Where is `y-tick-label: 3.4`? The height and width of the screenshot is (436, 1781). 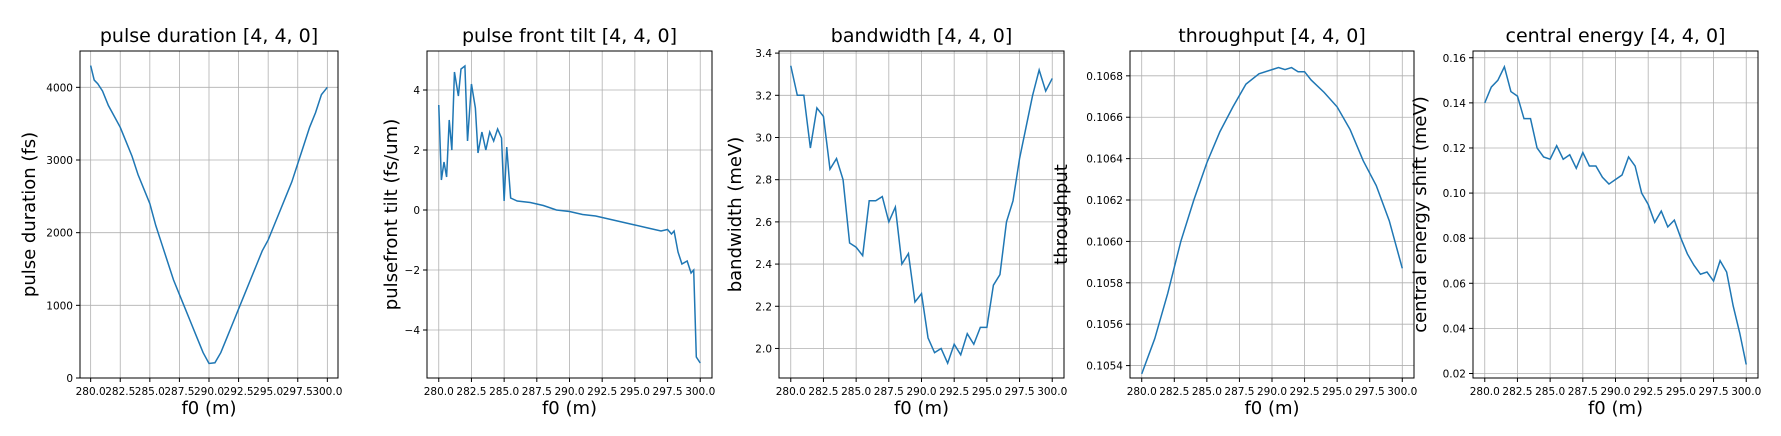 y-tick-label: 3.4 is located at coordinates (763, 54).